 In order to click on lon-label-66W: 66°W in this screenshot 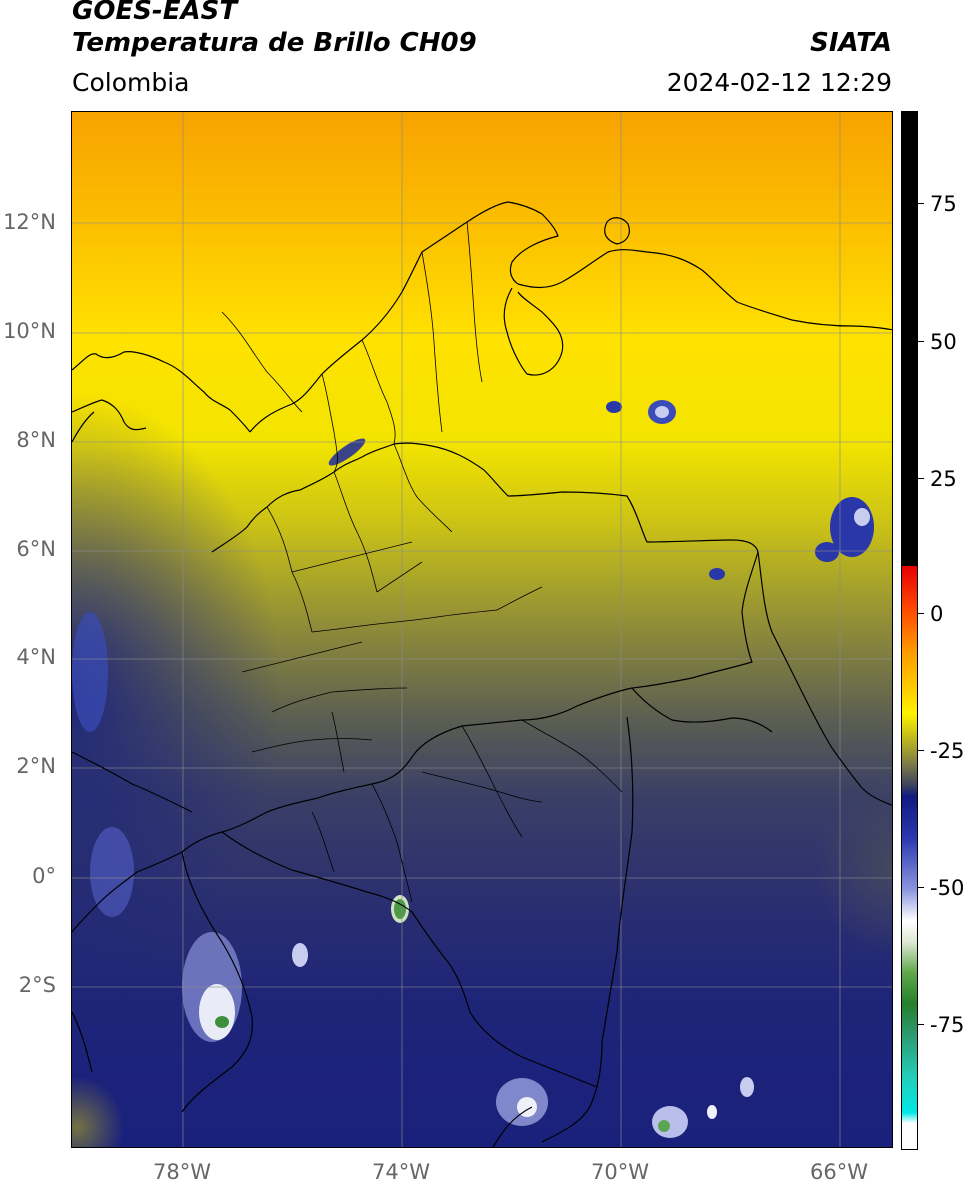, I will do `click(839, 1172)`.